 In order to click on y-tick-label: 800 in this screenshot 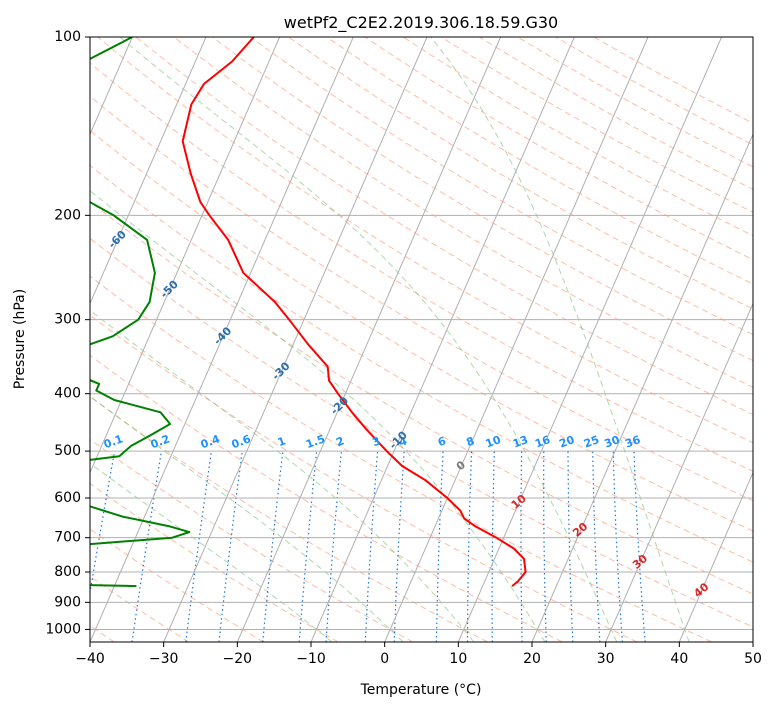, I will do `click(67, 572)`.